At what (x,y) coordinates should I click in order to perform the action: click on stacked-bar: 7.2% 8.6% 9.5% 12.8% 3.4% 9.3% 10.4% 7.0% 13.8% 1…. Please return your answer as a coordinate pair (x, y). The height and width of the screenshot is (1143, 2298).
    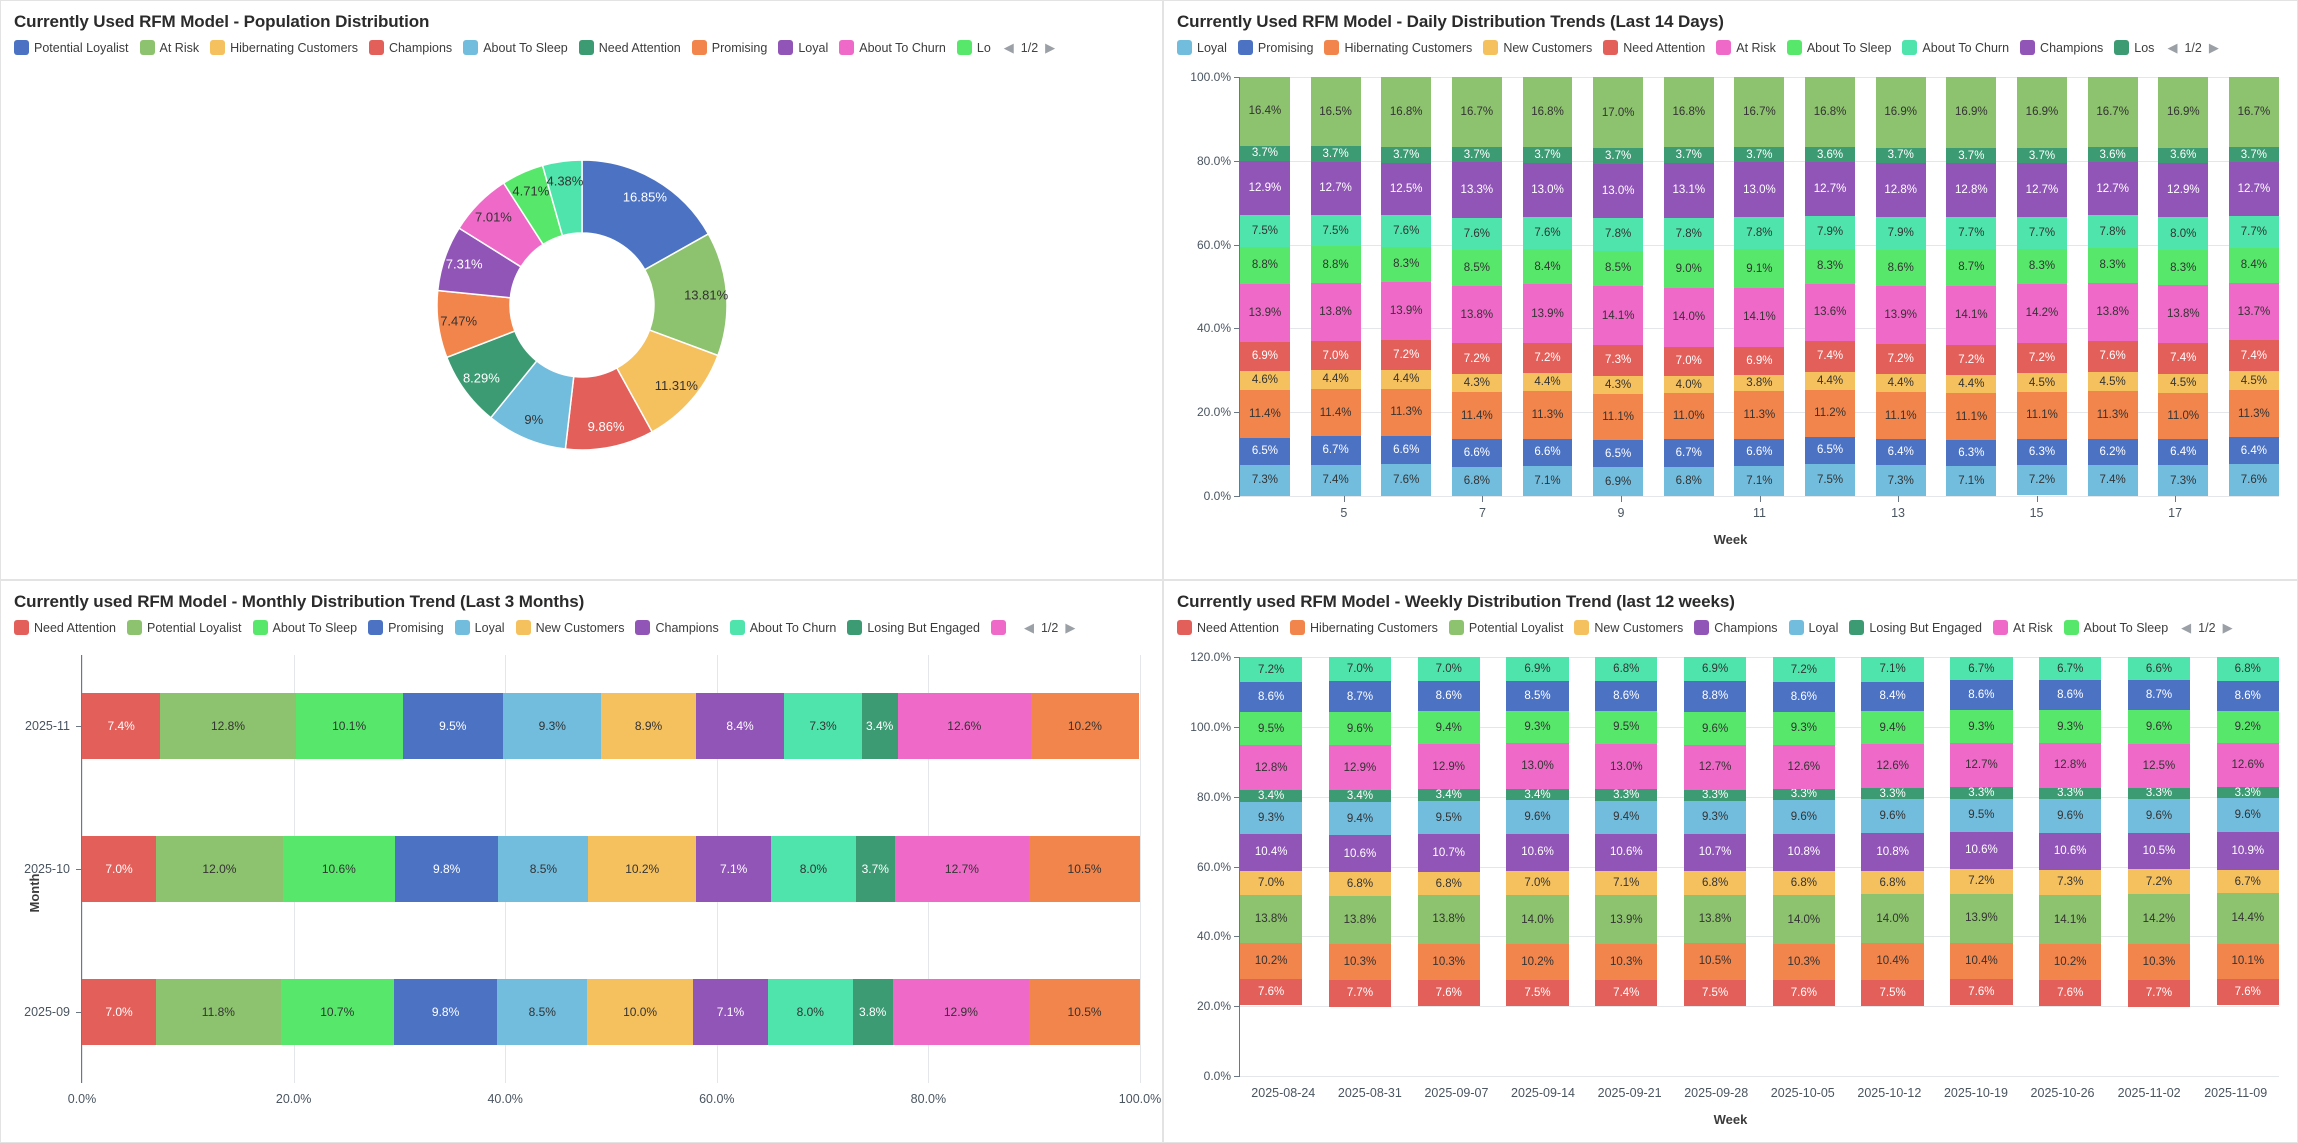
    Looking at the image, I should click on (1271, 866).